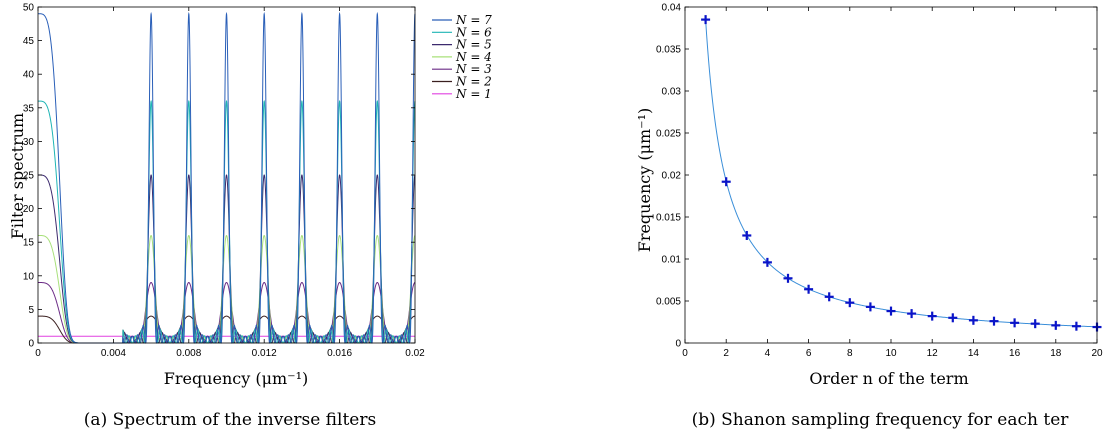 This screenshot has height=438, width=1103. What do you see at coordinates (29, 75) in the screenshot?
I see `panel-a-y-tick-label: 40` at bounding box center [29, 75].